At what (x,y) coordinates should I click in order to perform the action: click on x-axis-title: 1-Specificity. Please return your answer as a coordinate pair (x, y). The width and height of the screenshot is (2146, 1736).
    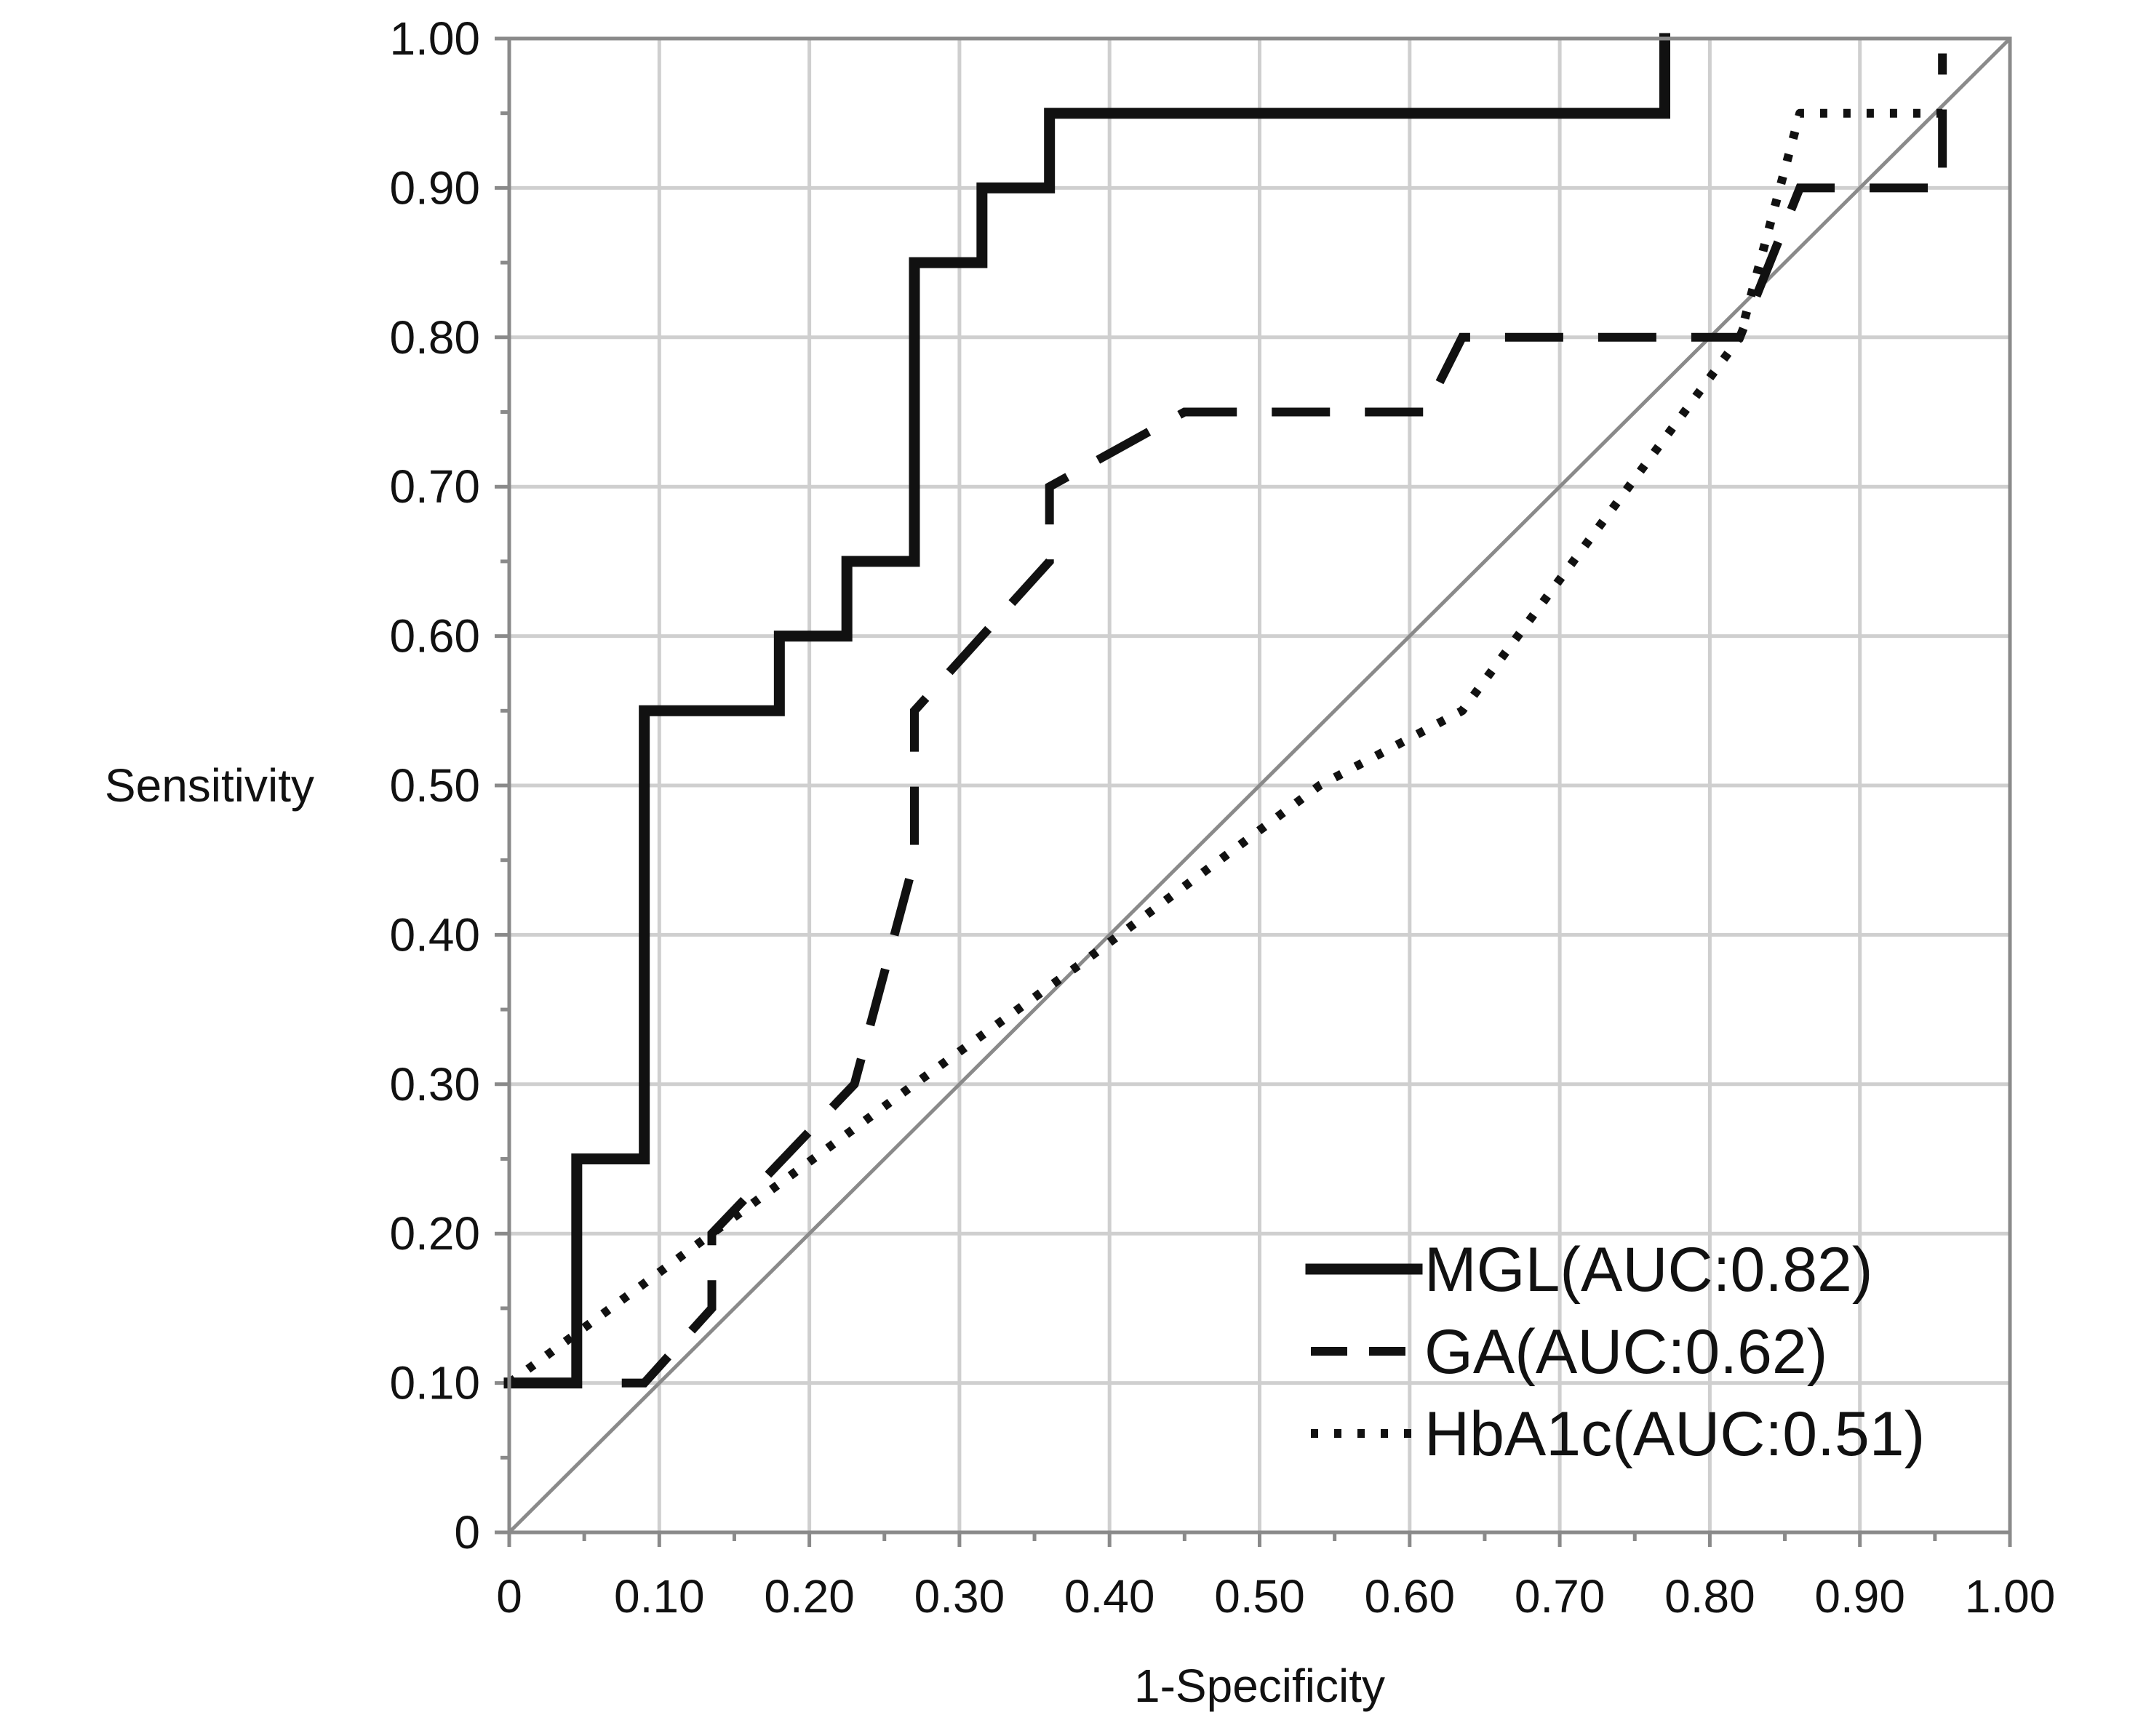
    Looking at the image, I should click on (1259, 1686).